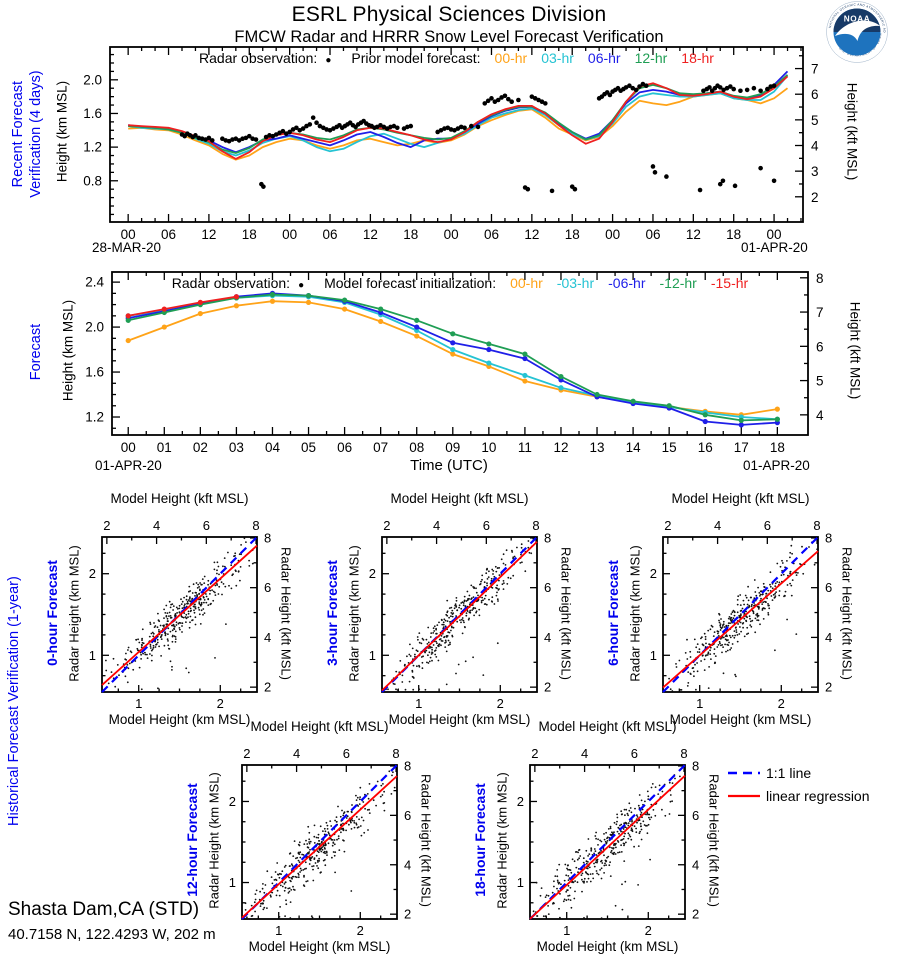  What do you see at coordinates (192, 840) in the screenshot?
I see `scatter-forecast-label: 12-hour Forecast` at bounding box center [192, 840].